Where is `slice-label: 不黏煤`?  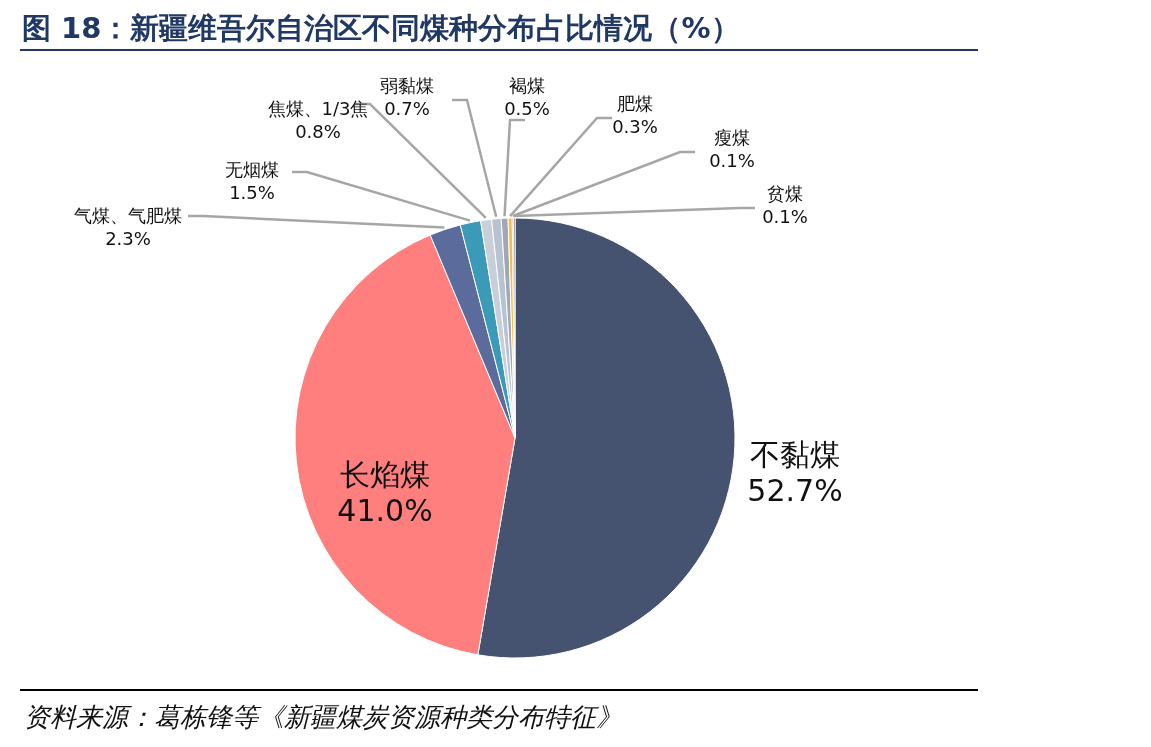 slice-label: 不黏煤 is located at coordinates (795, 454).